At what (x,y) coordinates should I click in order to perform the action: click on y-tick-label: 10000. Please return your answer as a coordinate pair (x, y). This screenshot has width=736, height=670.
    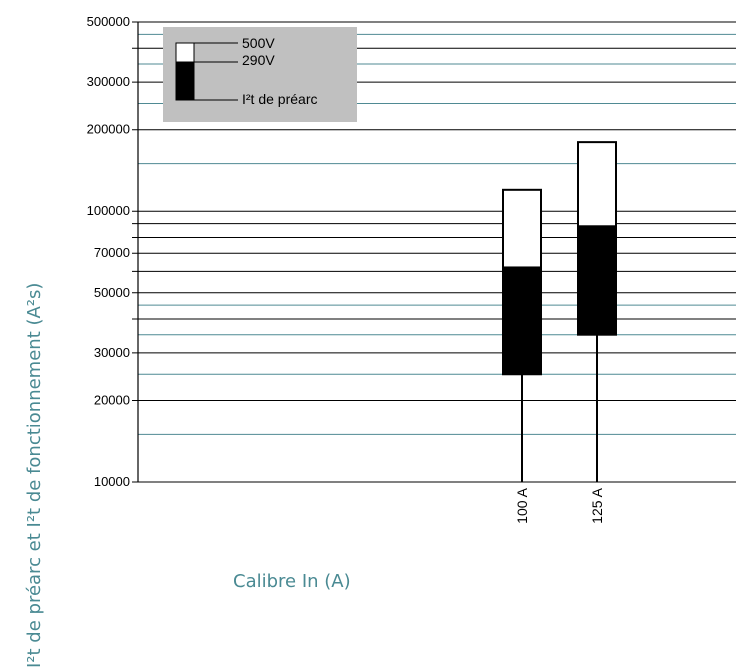
    Looking at the image, I should click on (112, 481).